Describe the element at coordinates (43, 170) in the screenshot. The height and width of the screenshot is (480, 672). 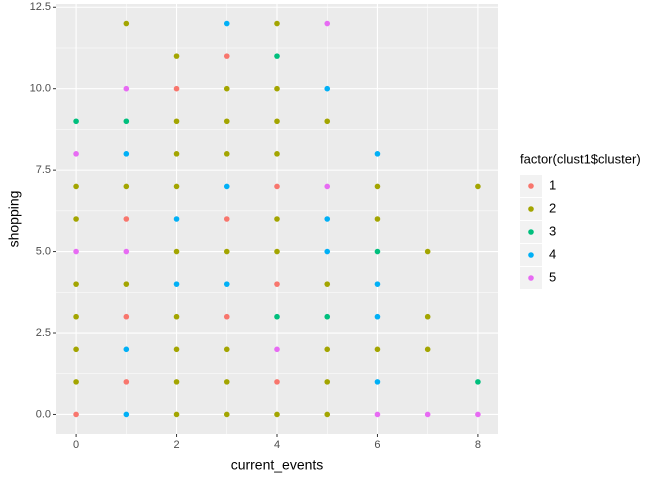
I see `y-tick-label: 7.5` at that location.